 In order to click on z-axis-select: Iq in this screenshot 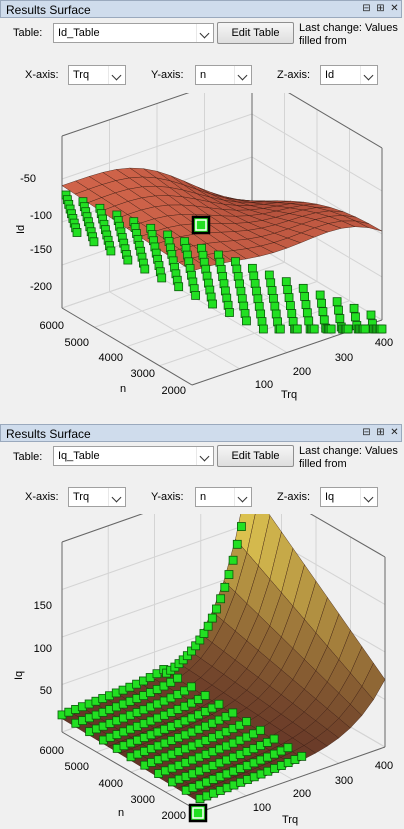, I will do `click(349, 497)`.